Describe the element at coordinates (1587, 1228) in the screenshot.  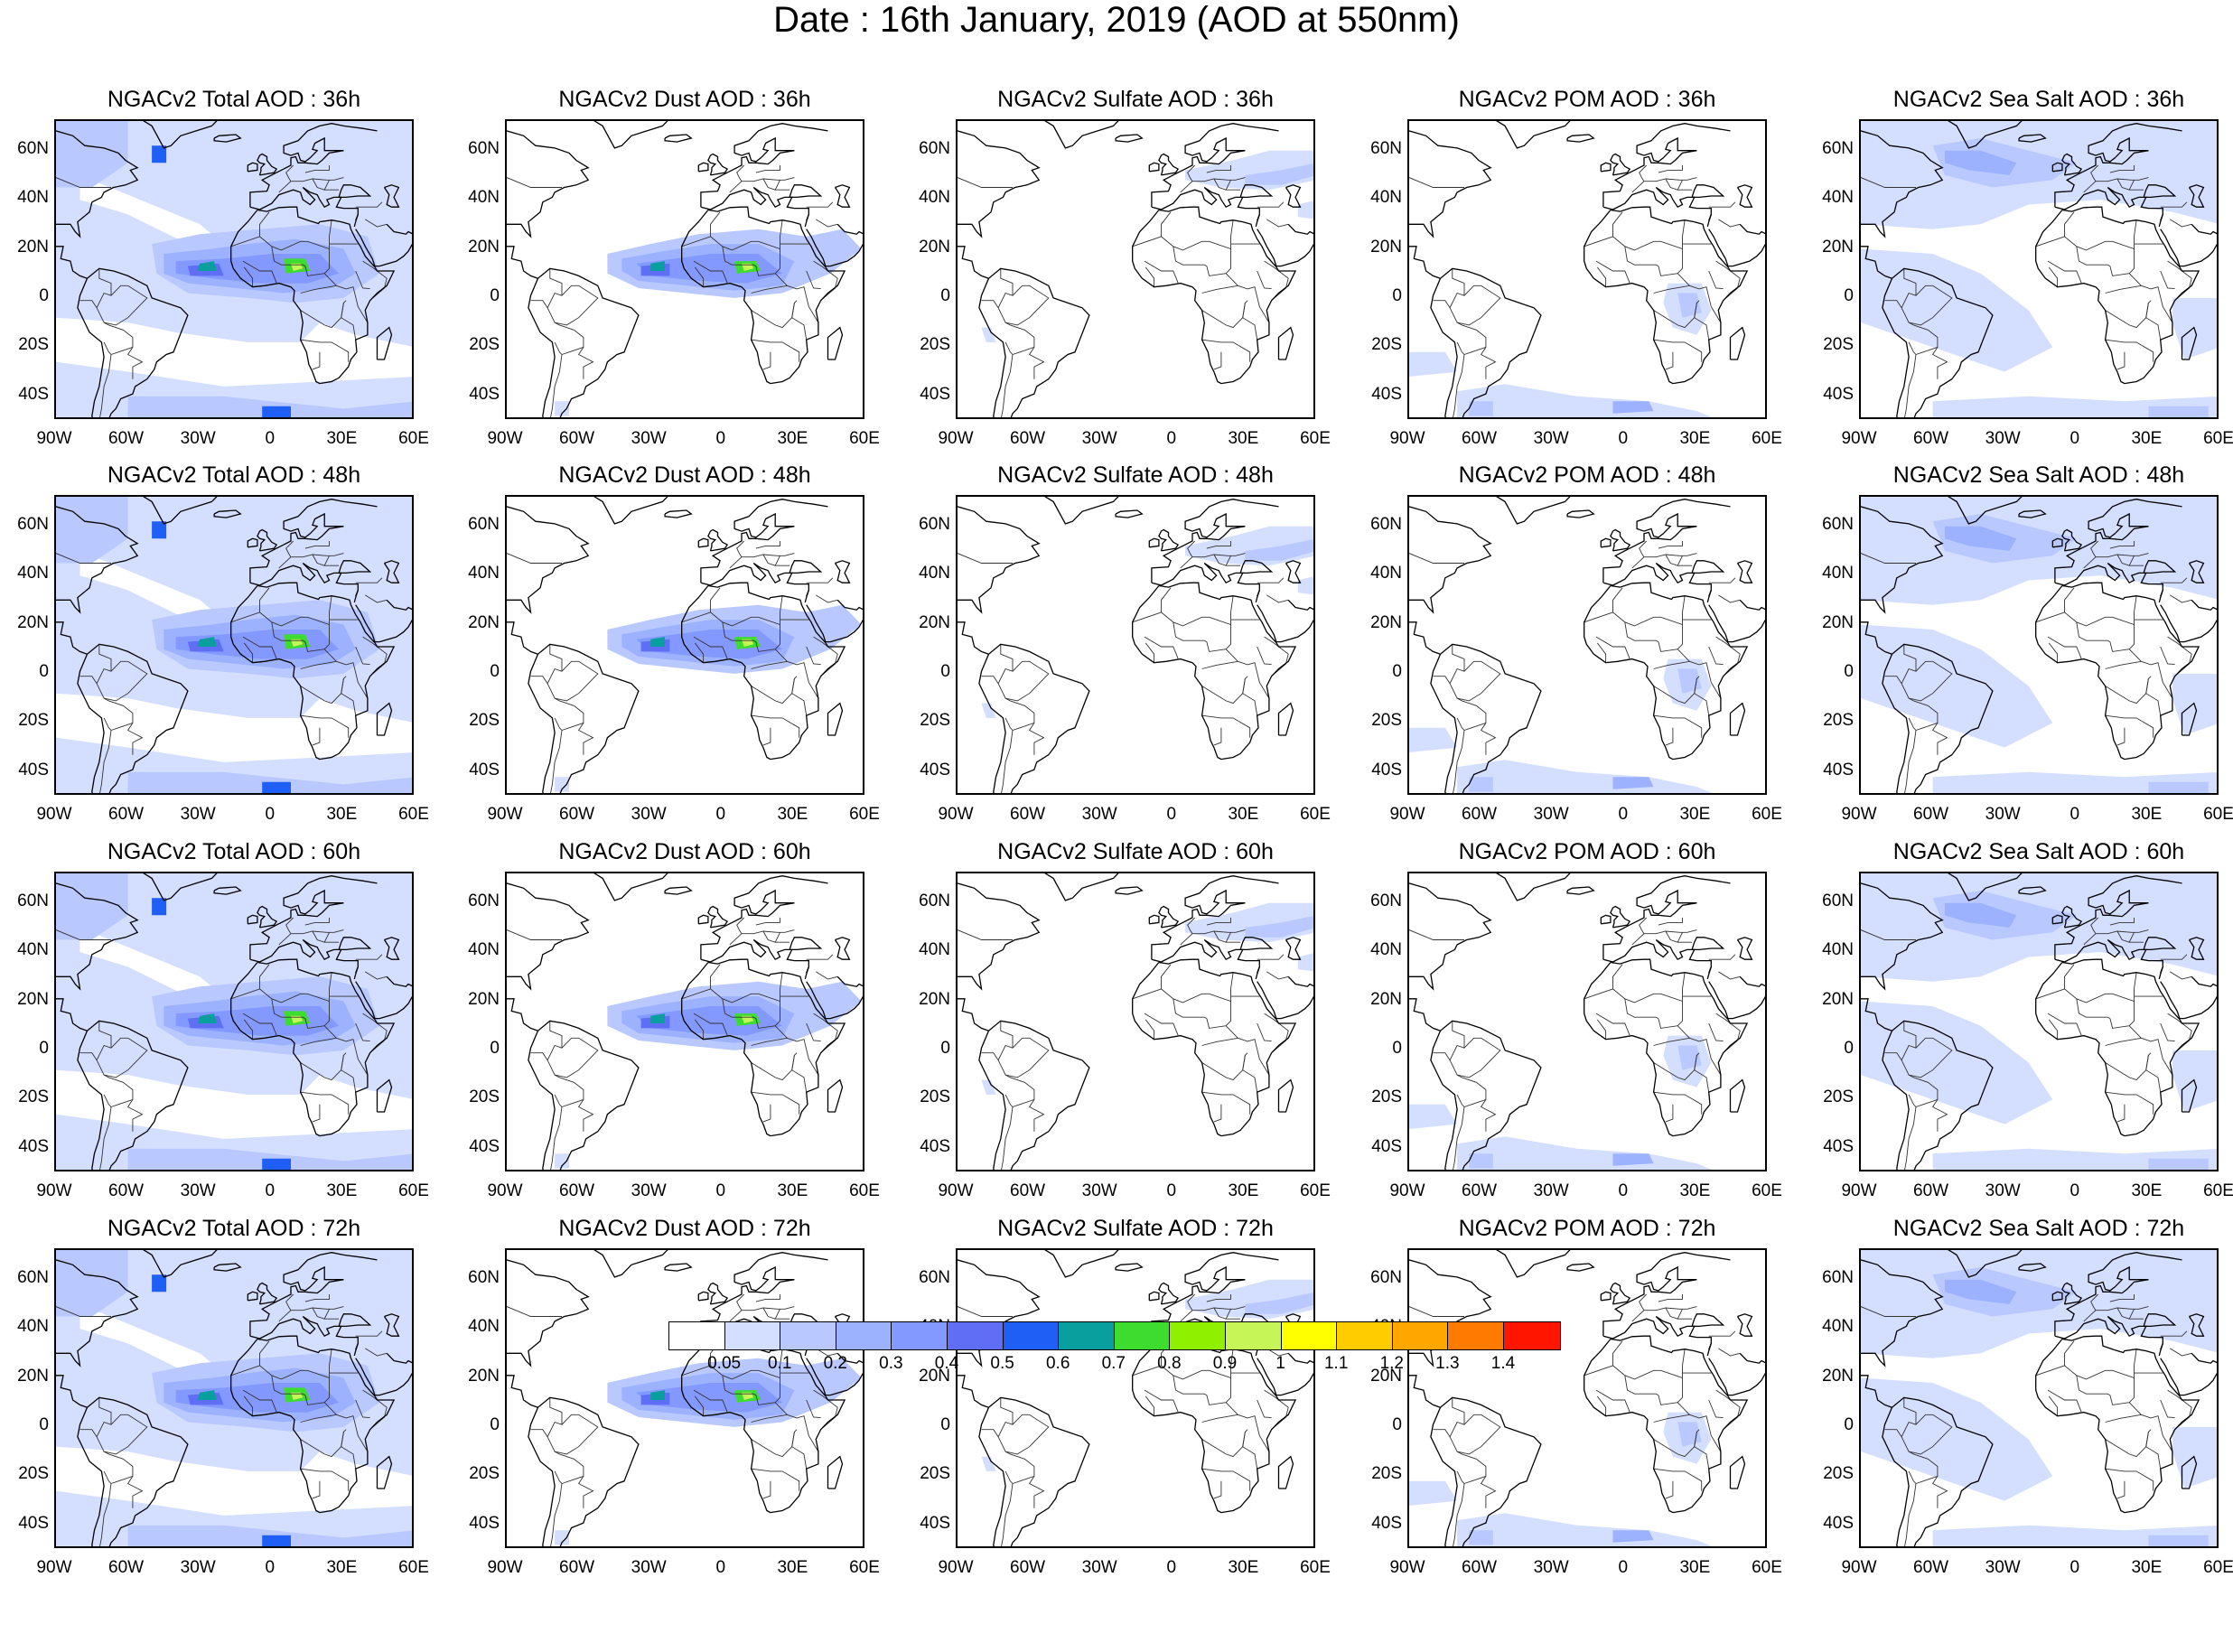
I see `panel-title: NGACv2 POM AOD : 72h` at that location.